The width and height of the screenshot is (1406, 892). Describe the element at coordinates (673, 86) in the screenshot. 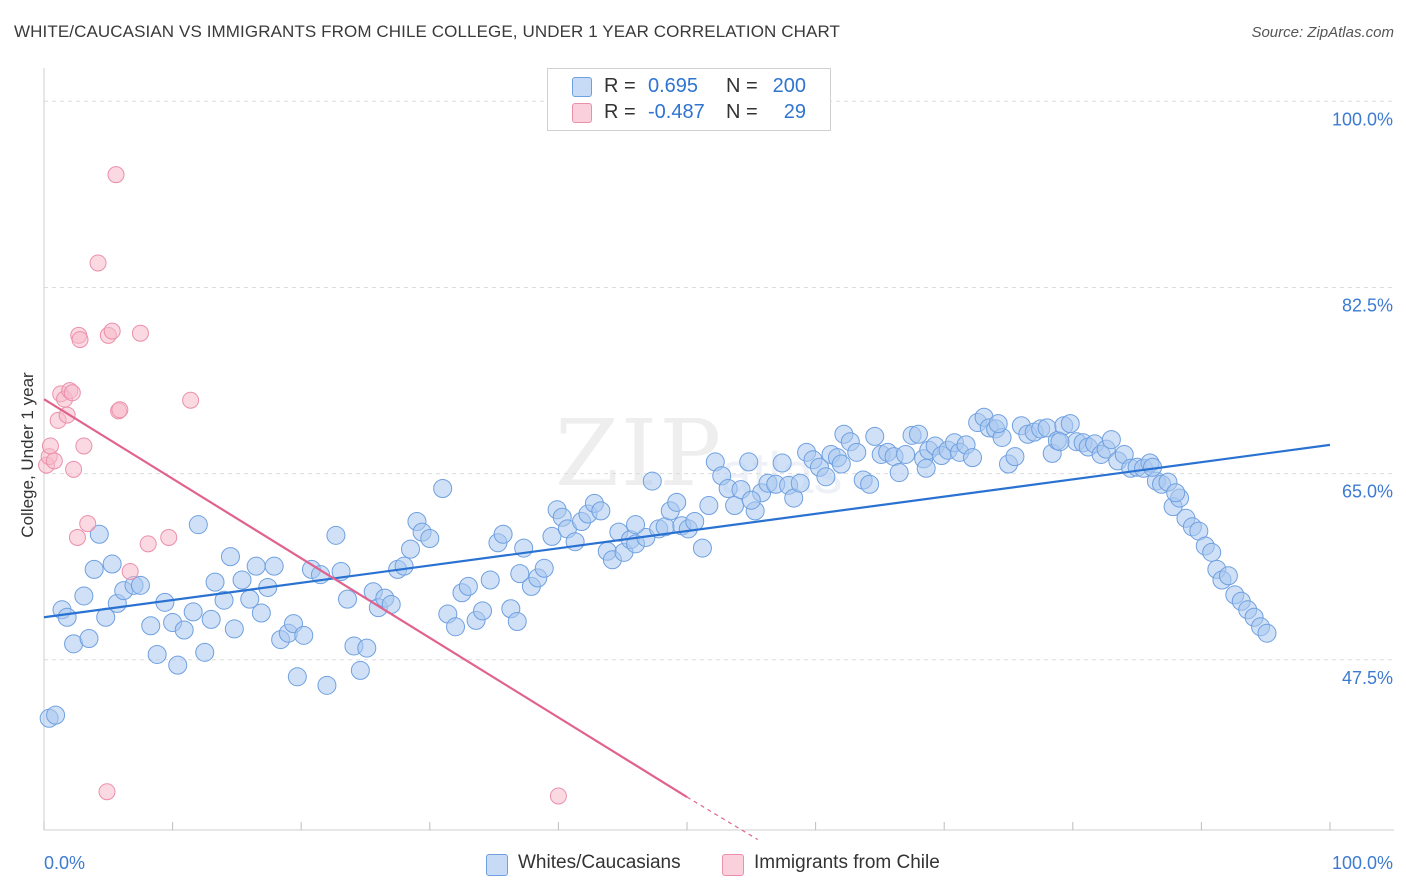

I see `r-value: 0.695` at that location.